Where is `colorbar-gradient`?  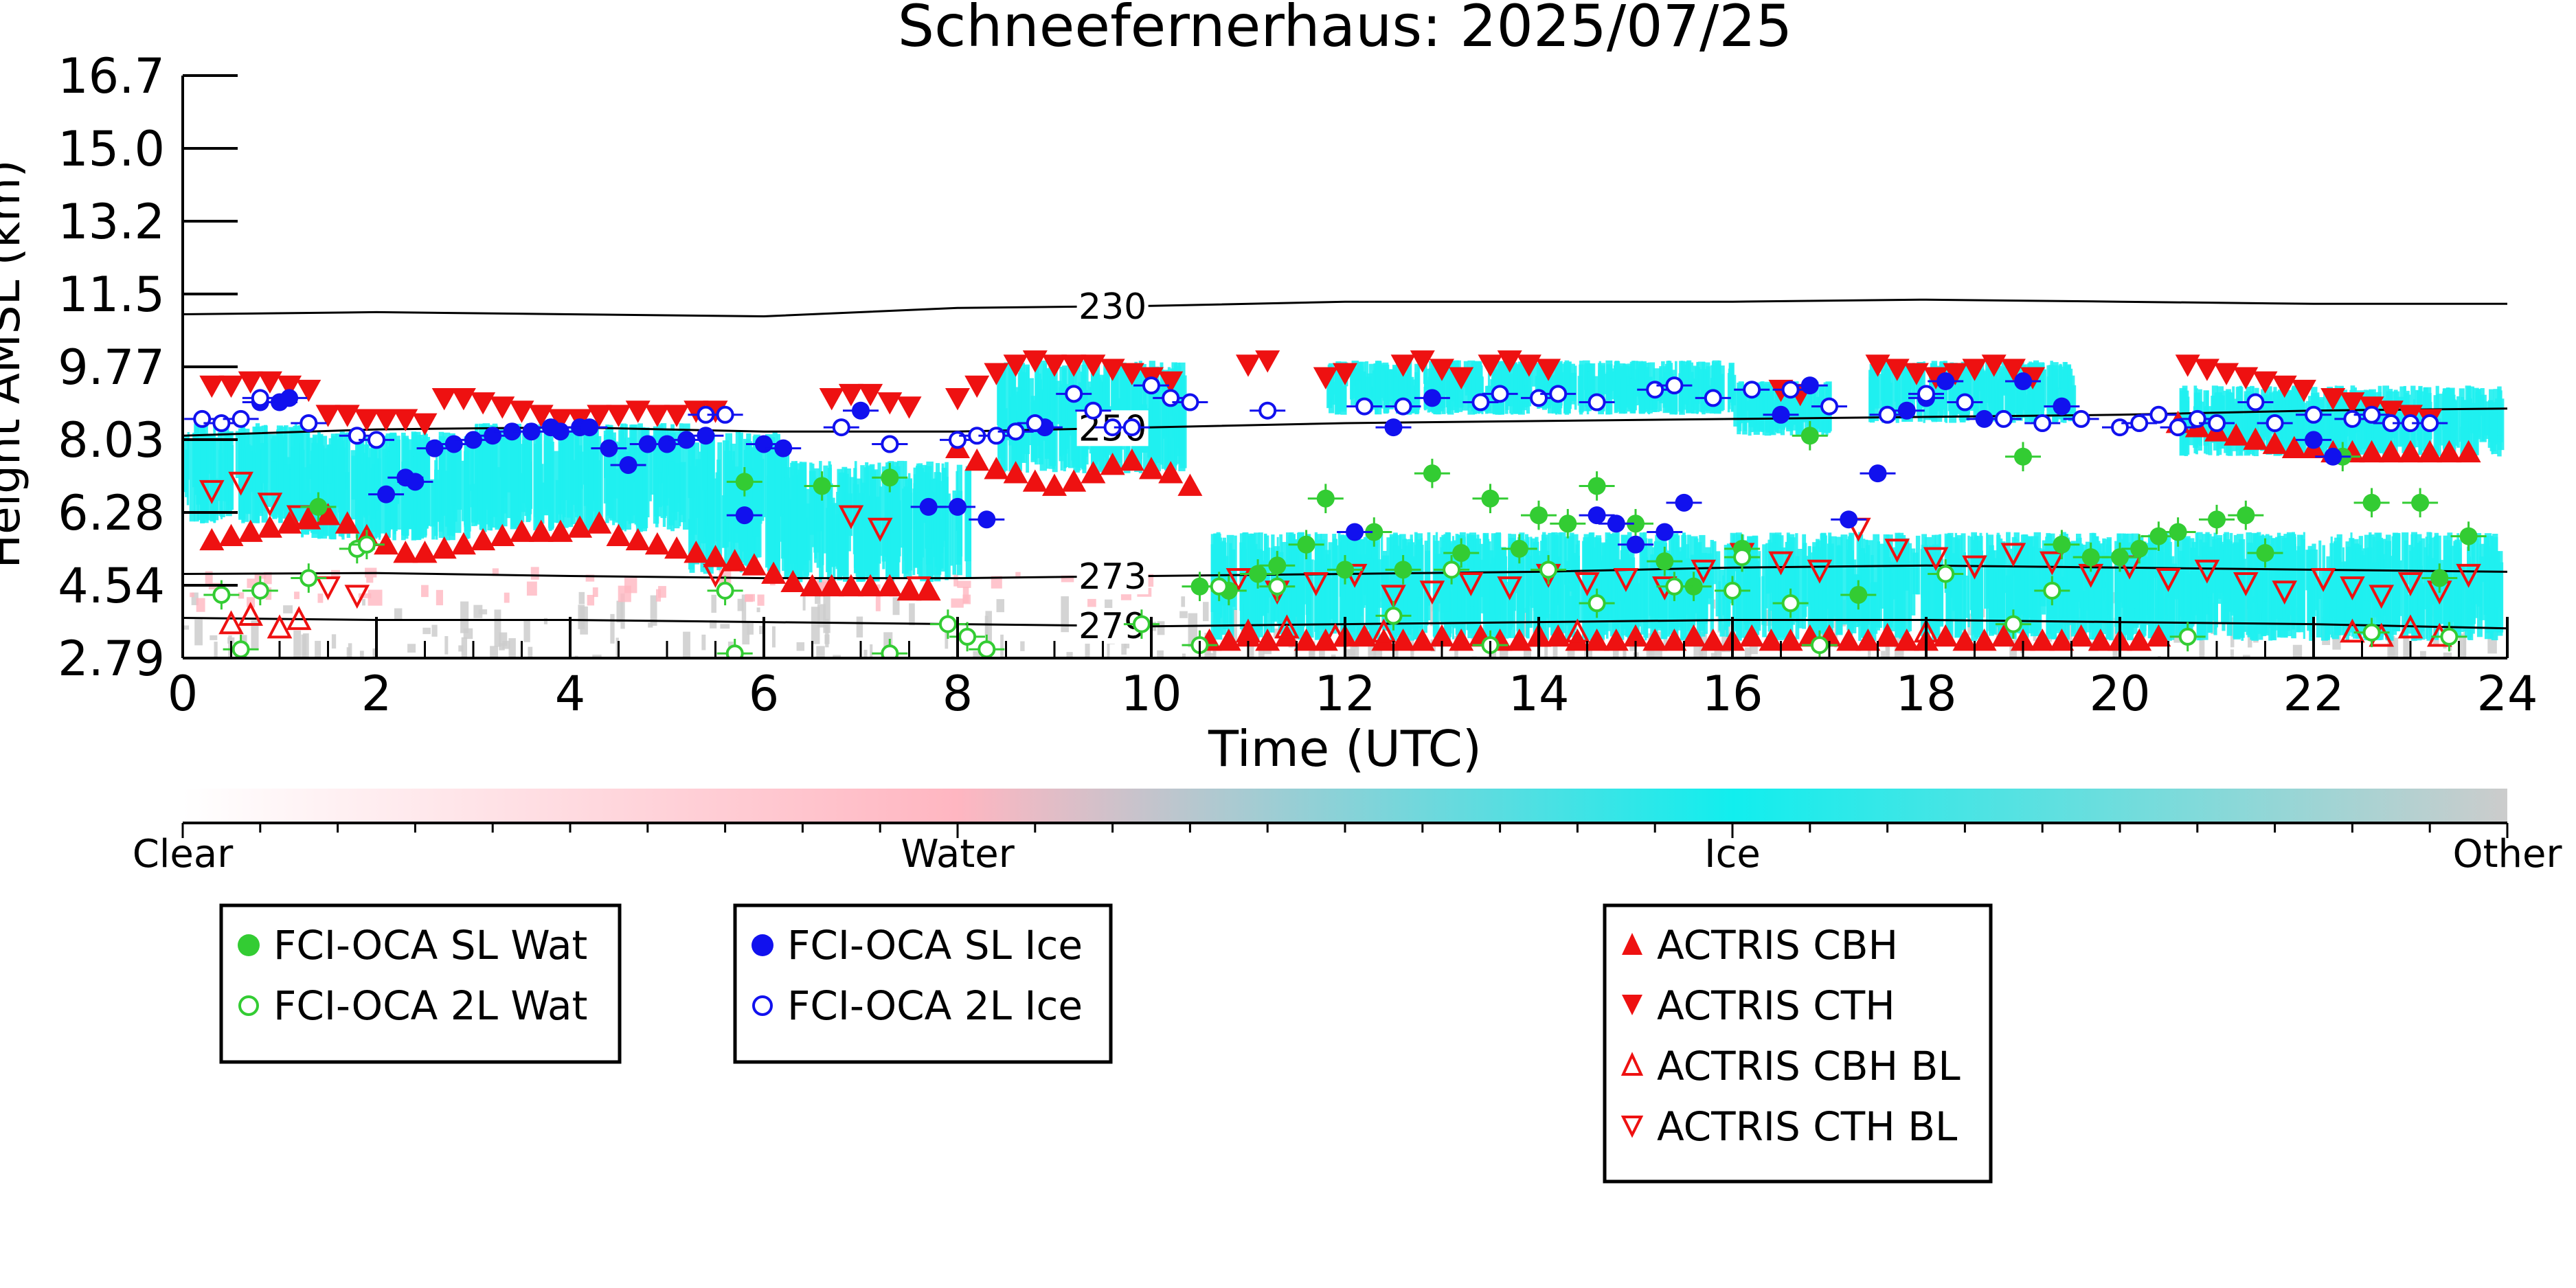 colorbar-gradient is located at coordinates (1345, 806).